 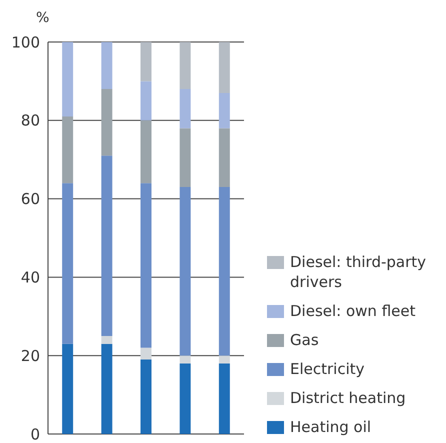 I want to click on legend-label: Diesel: own fleet, so click(x=353, y=311).